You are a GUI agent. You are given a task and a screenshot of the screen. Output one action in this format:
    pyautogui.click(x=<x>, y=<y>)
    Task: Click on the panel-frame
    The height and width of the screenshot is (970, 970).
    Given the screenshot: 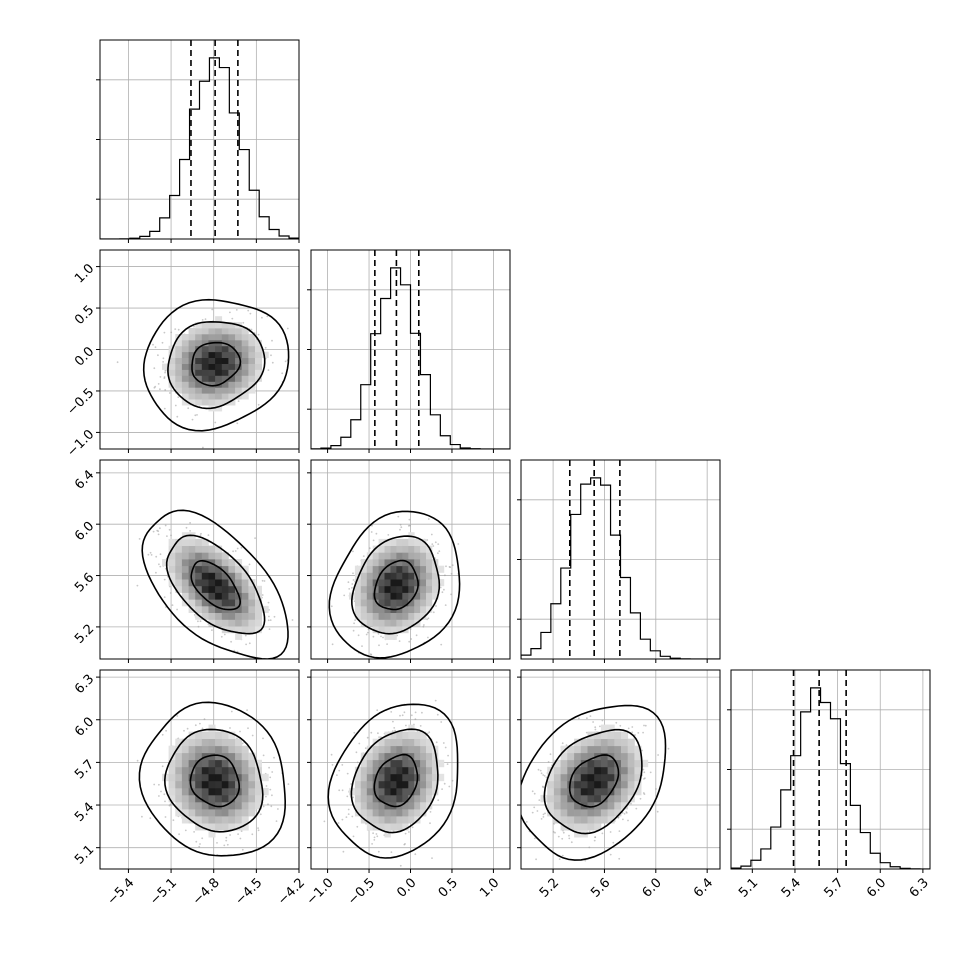 What is the action you would take?
    pyautogui.click(x=199, y=559)
    